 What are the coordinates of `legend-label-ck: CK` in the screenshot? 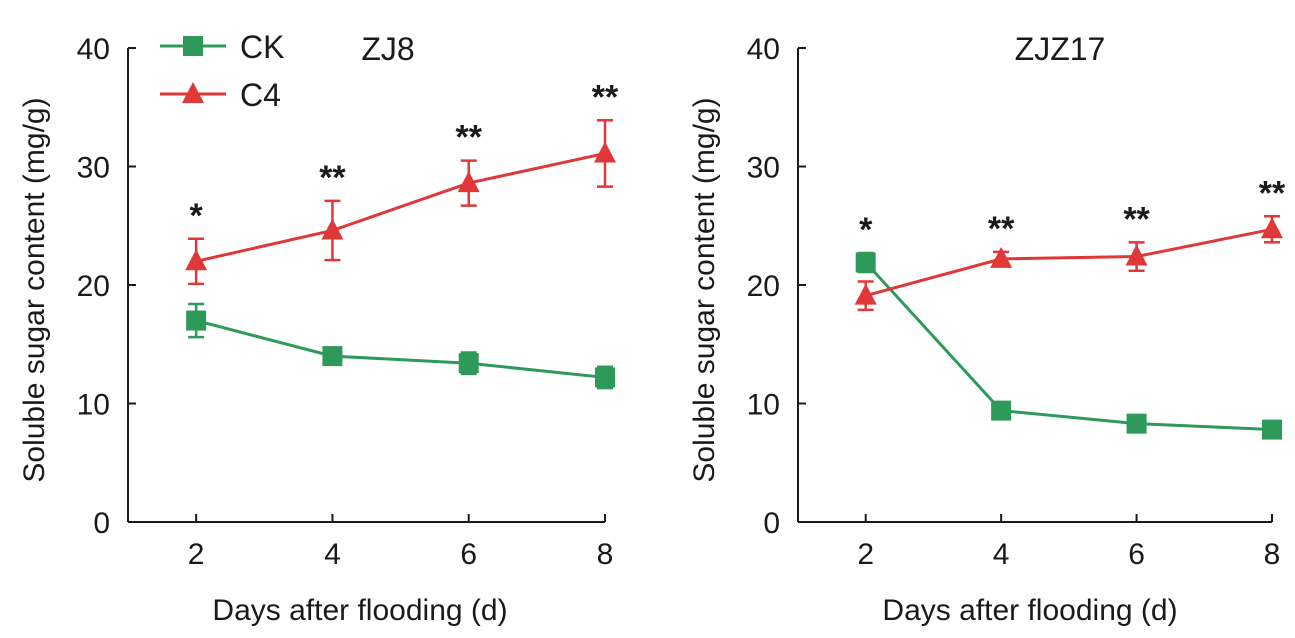 It's located at (262, 47).